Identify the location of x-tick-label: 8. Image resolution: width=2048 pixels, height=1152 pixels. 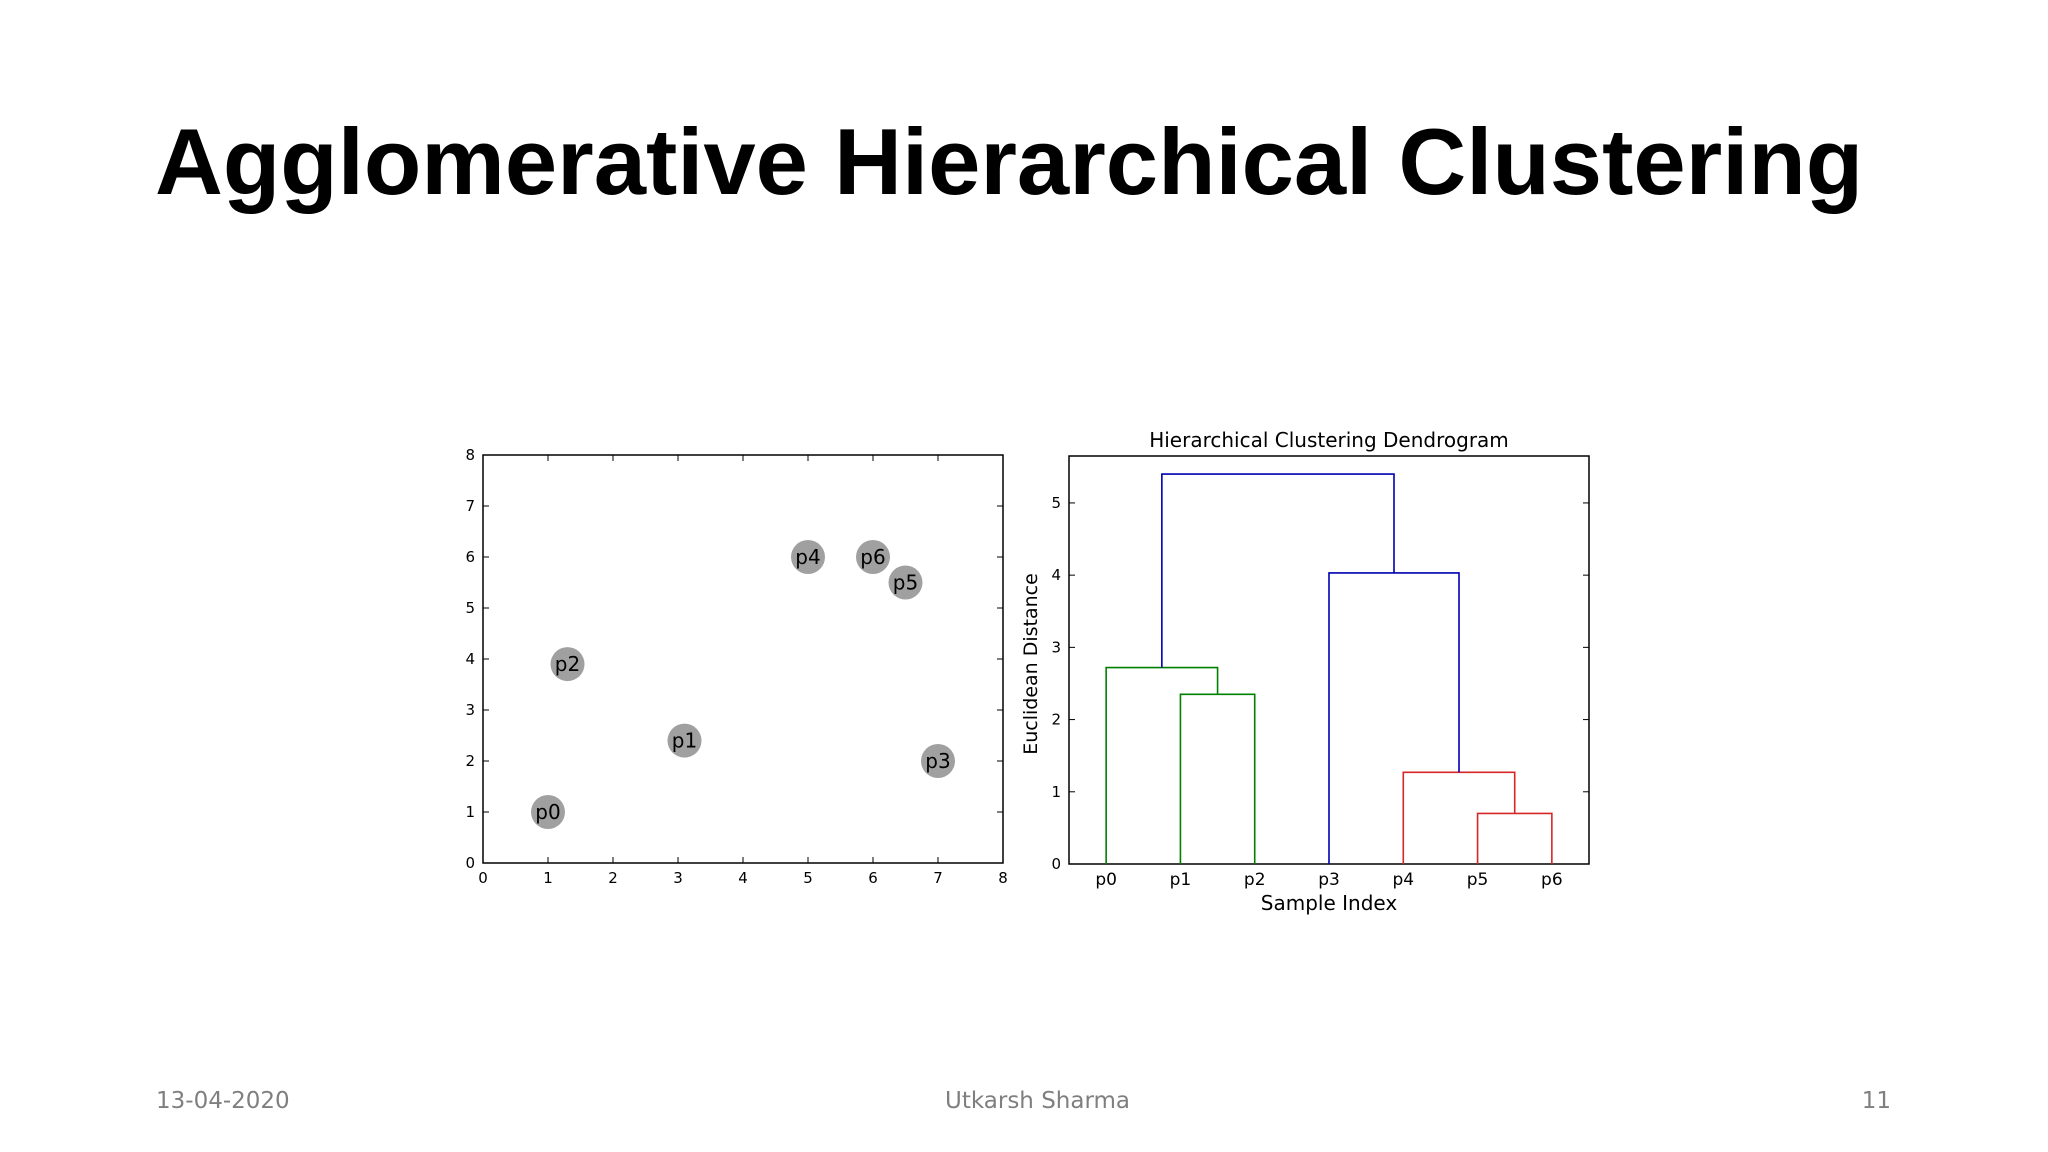
(1003, 878).